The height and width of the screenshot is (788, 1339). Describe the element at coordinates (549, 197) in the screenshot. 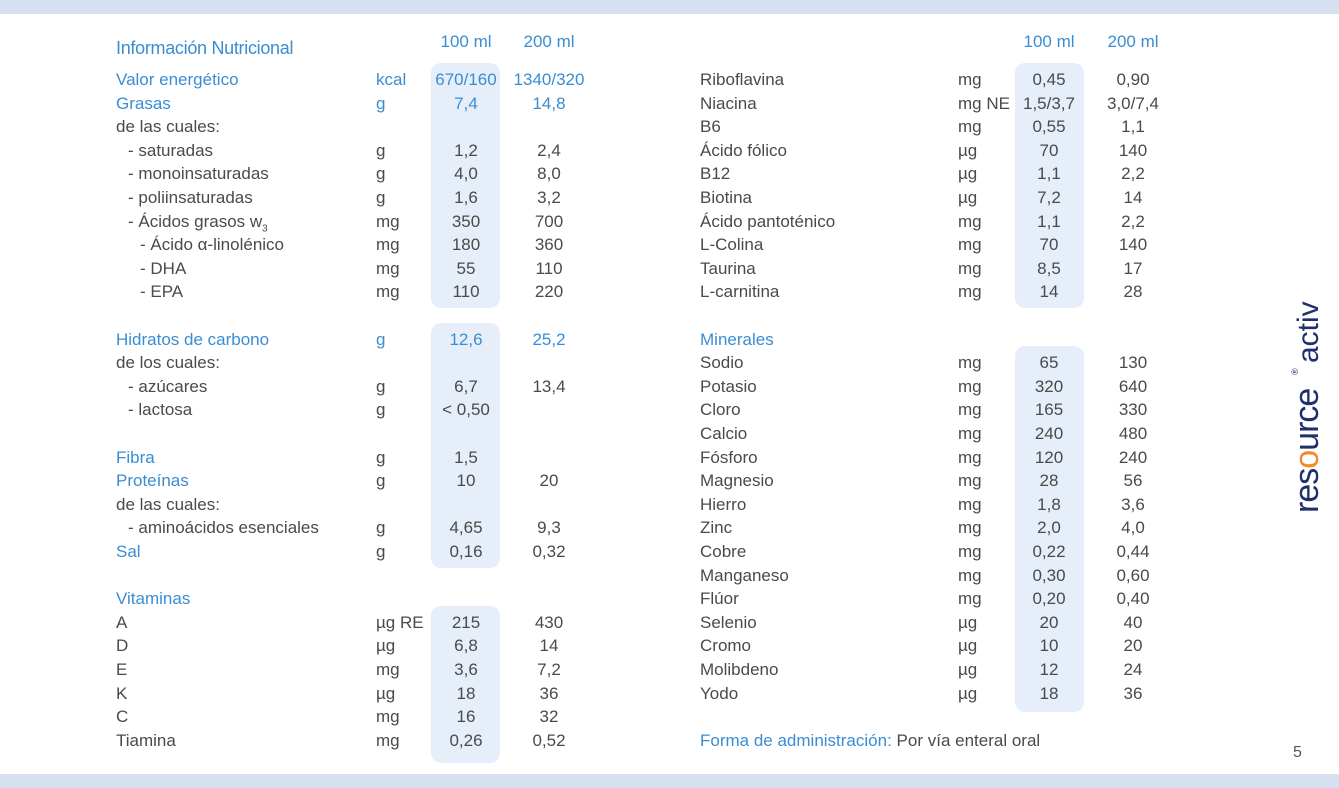

I see `value-200ml: 3,2` at that location.